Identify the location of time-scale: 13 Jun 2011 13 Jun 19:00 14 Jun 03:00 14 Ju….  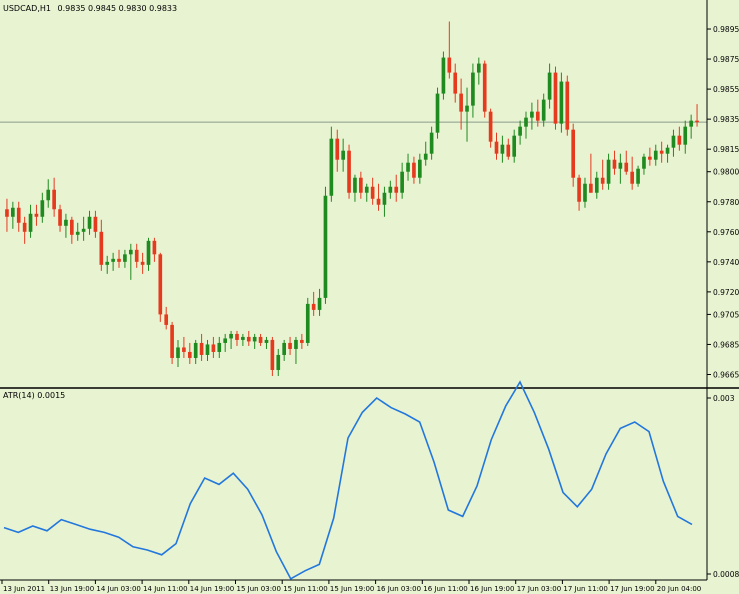
(351, 586).